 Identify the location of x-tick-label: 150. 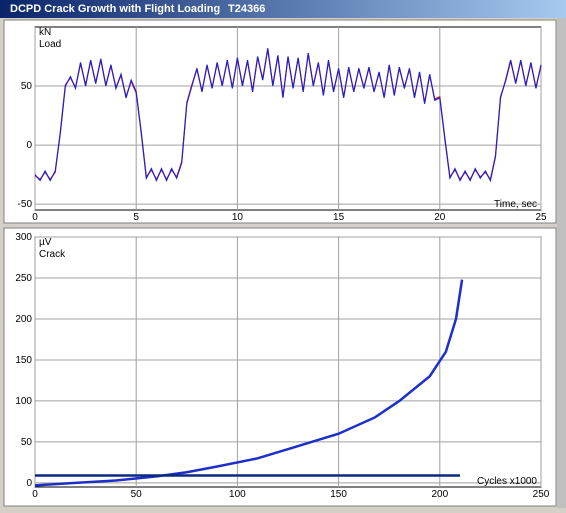
(338, 494).